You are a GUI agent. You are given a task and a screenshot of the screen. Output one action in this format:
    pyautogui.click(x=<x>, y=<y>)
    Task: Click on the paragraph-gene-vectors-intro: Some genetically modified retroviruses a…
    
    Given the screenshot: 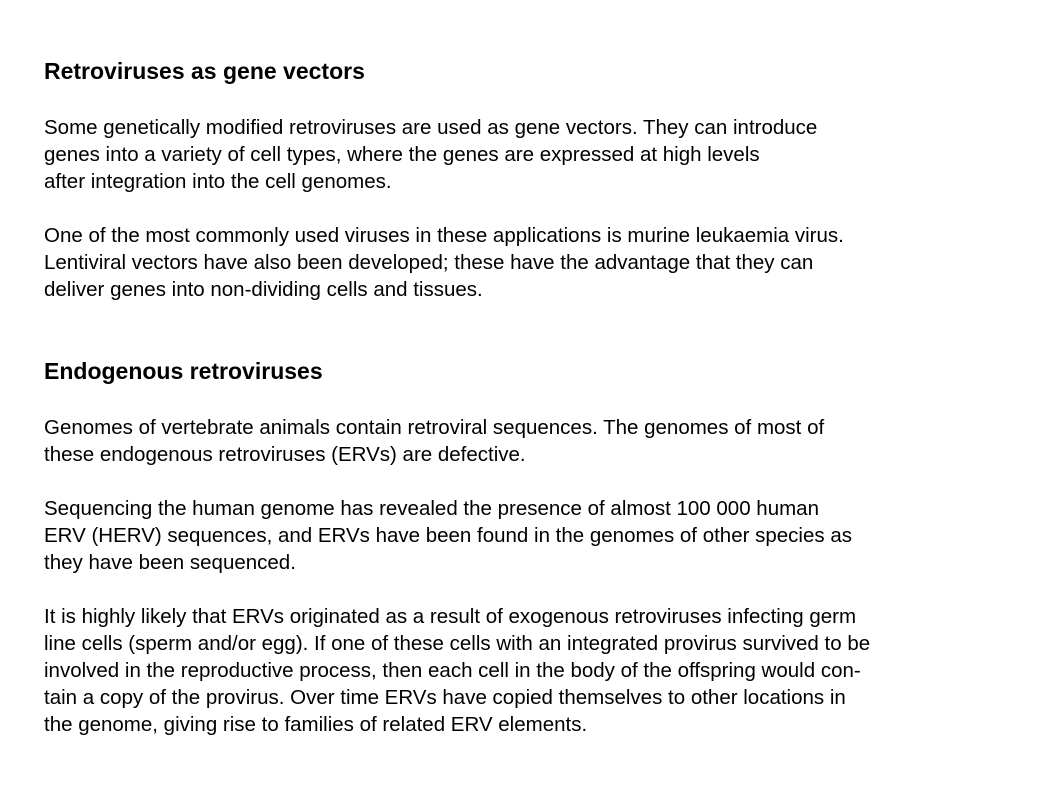 What is the action you would take?
    pyautogui.click(x=430, y=154)
    